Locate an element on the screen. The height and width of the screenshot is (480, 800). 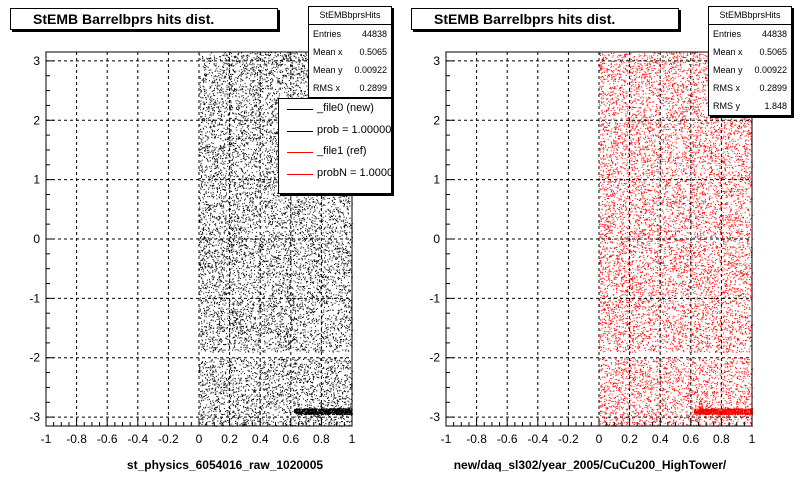
legend-entry: probN = 1.000000 is located at coordinates (335, 175).